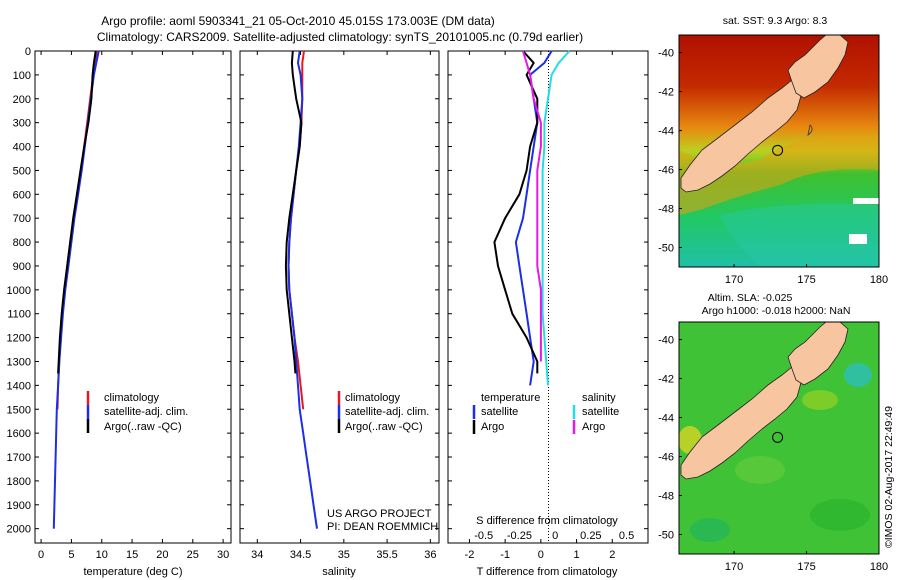  What do you see at coordinates (22, 243) in the screenshot?
I see `y-tick-label: 800` at bounding box center [22, 243].